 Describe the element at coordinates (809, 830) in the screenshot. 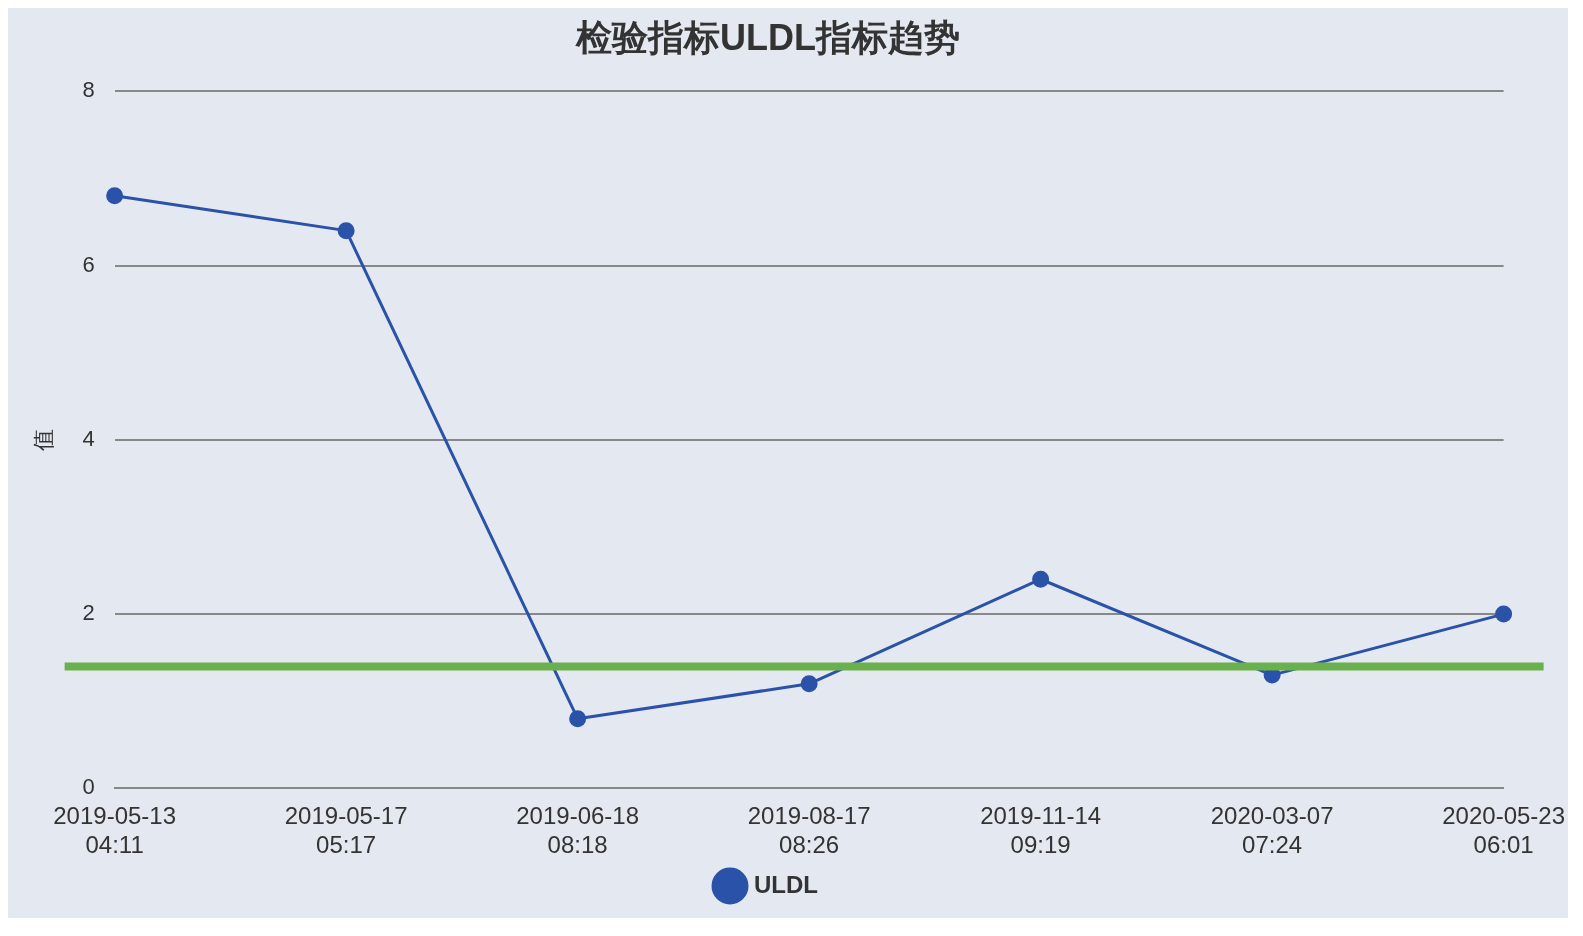

I see `x-tick-label: 2019-08-17 08:26` at that location.